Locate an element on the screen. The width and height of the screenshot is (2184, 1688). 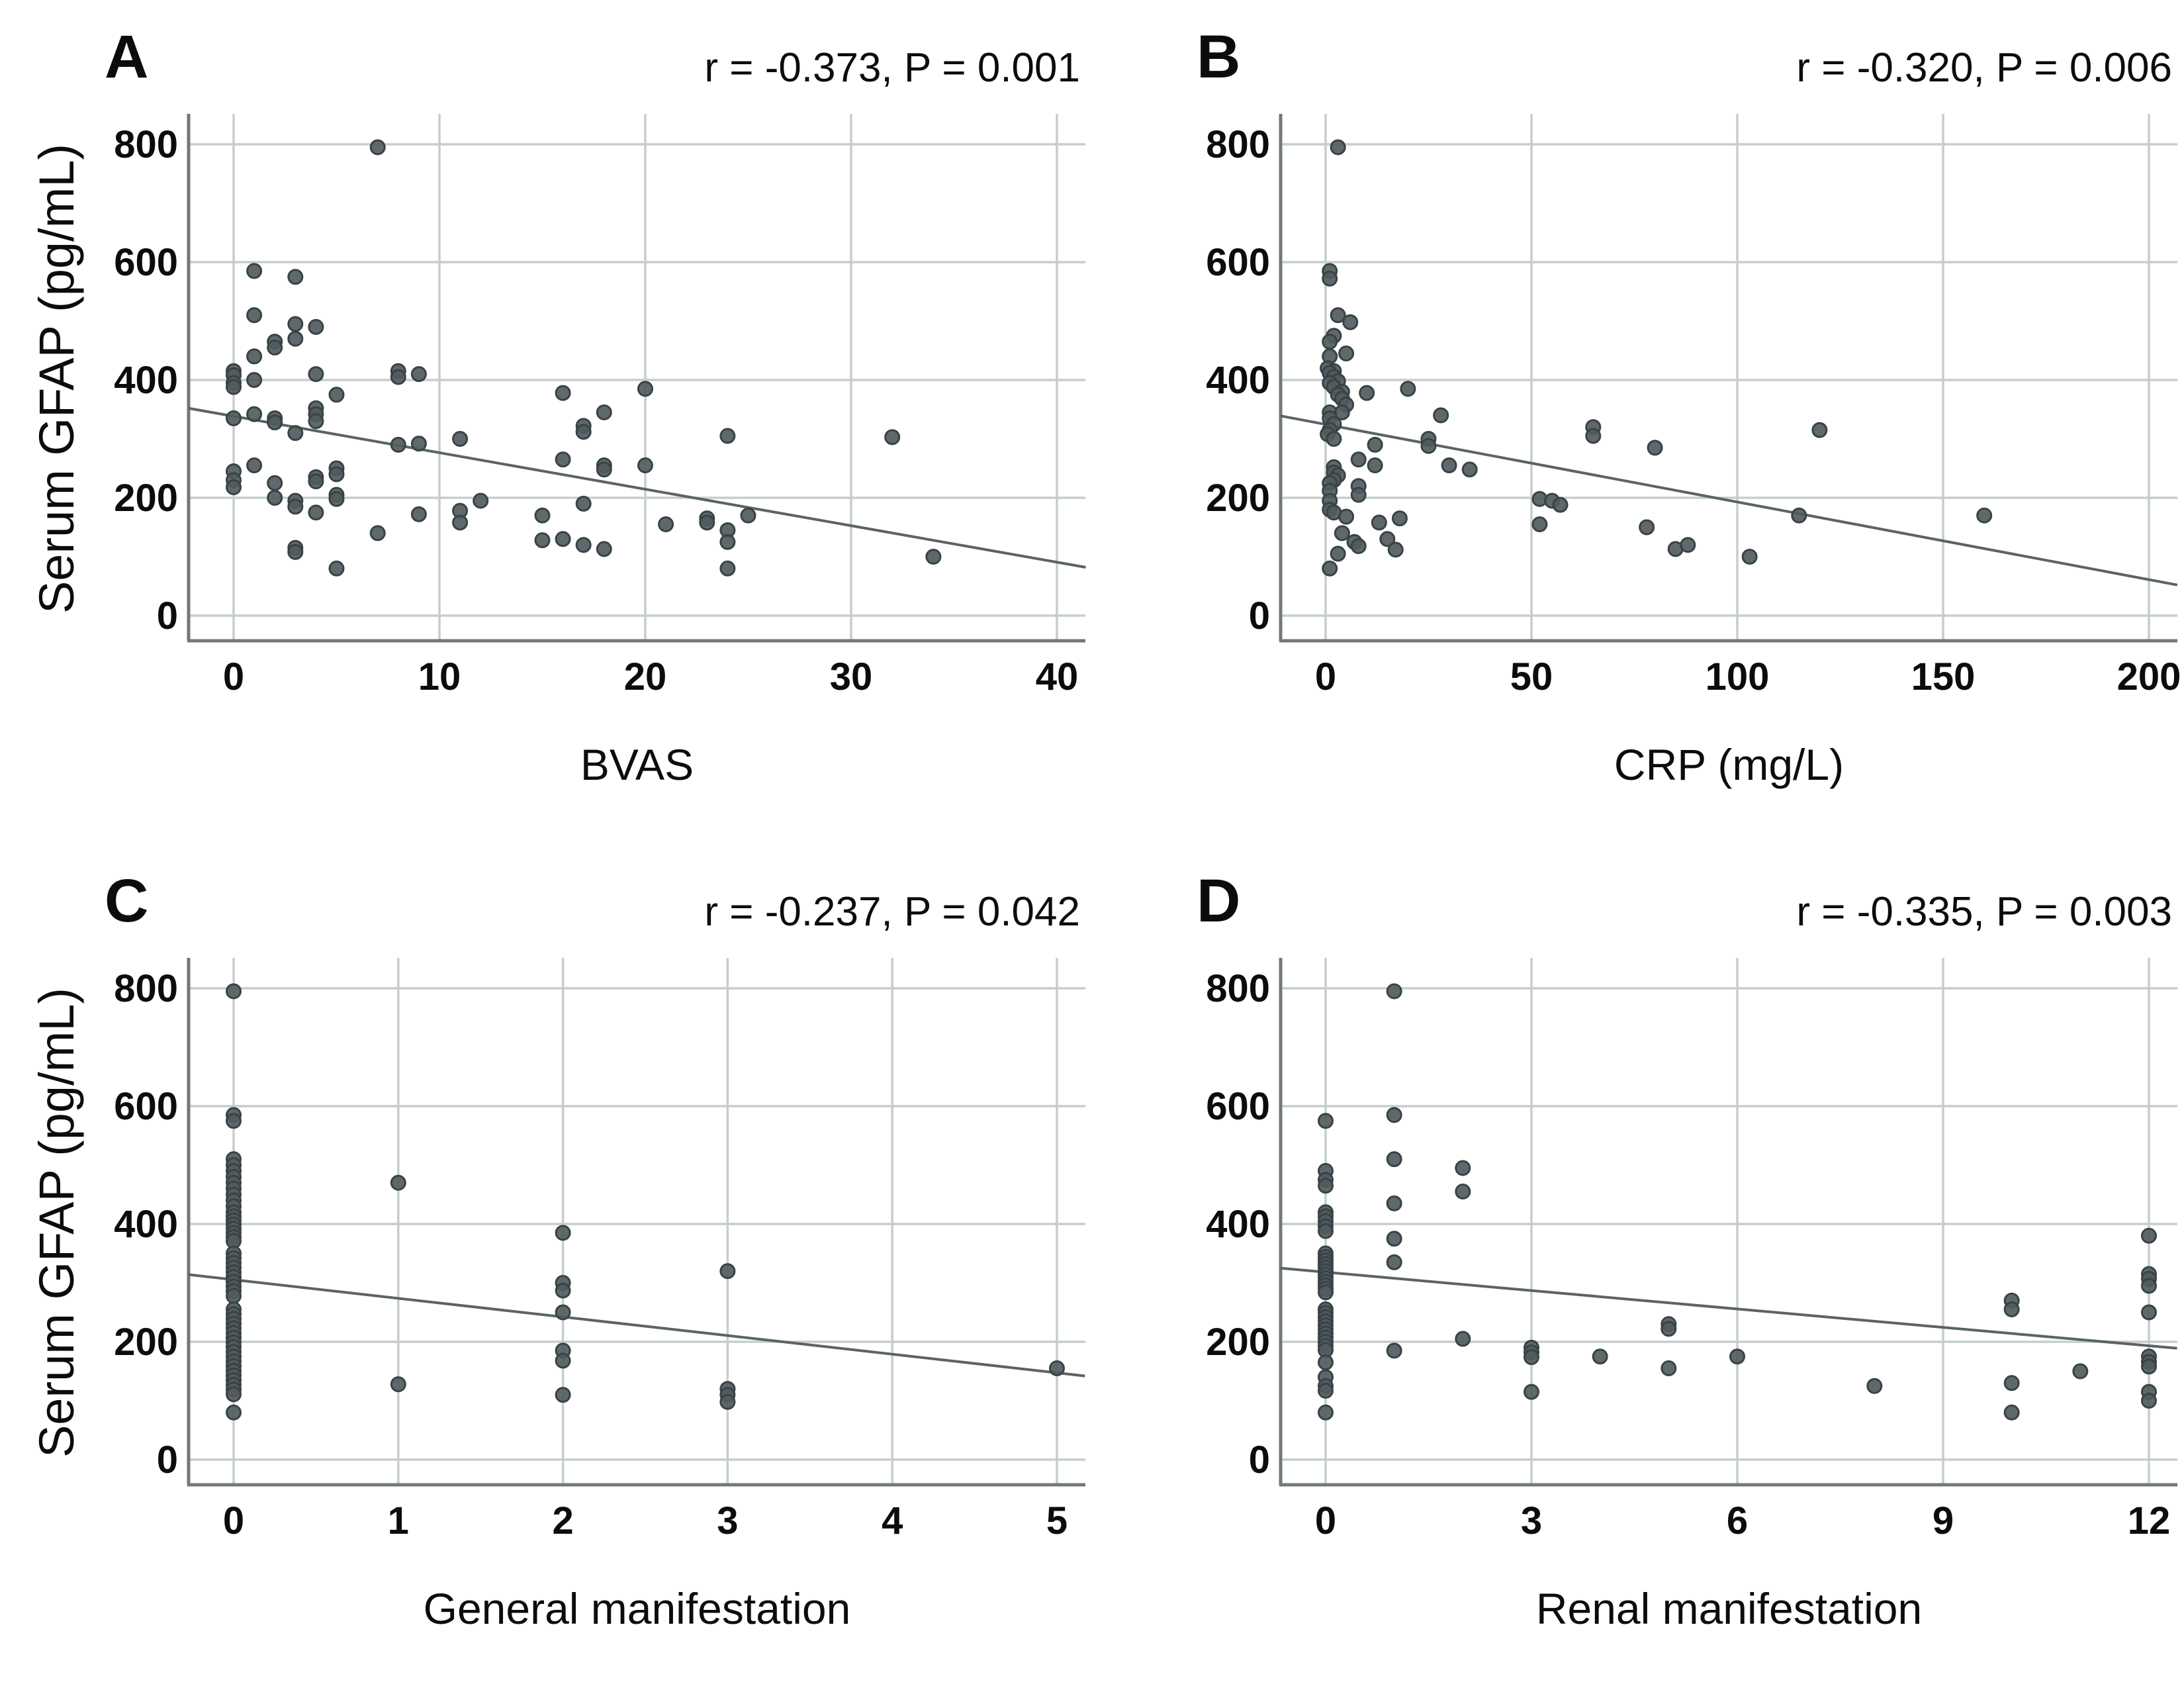
svg-text: 20 is located at coordinates (645, 676).